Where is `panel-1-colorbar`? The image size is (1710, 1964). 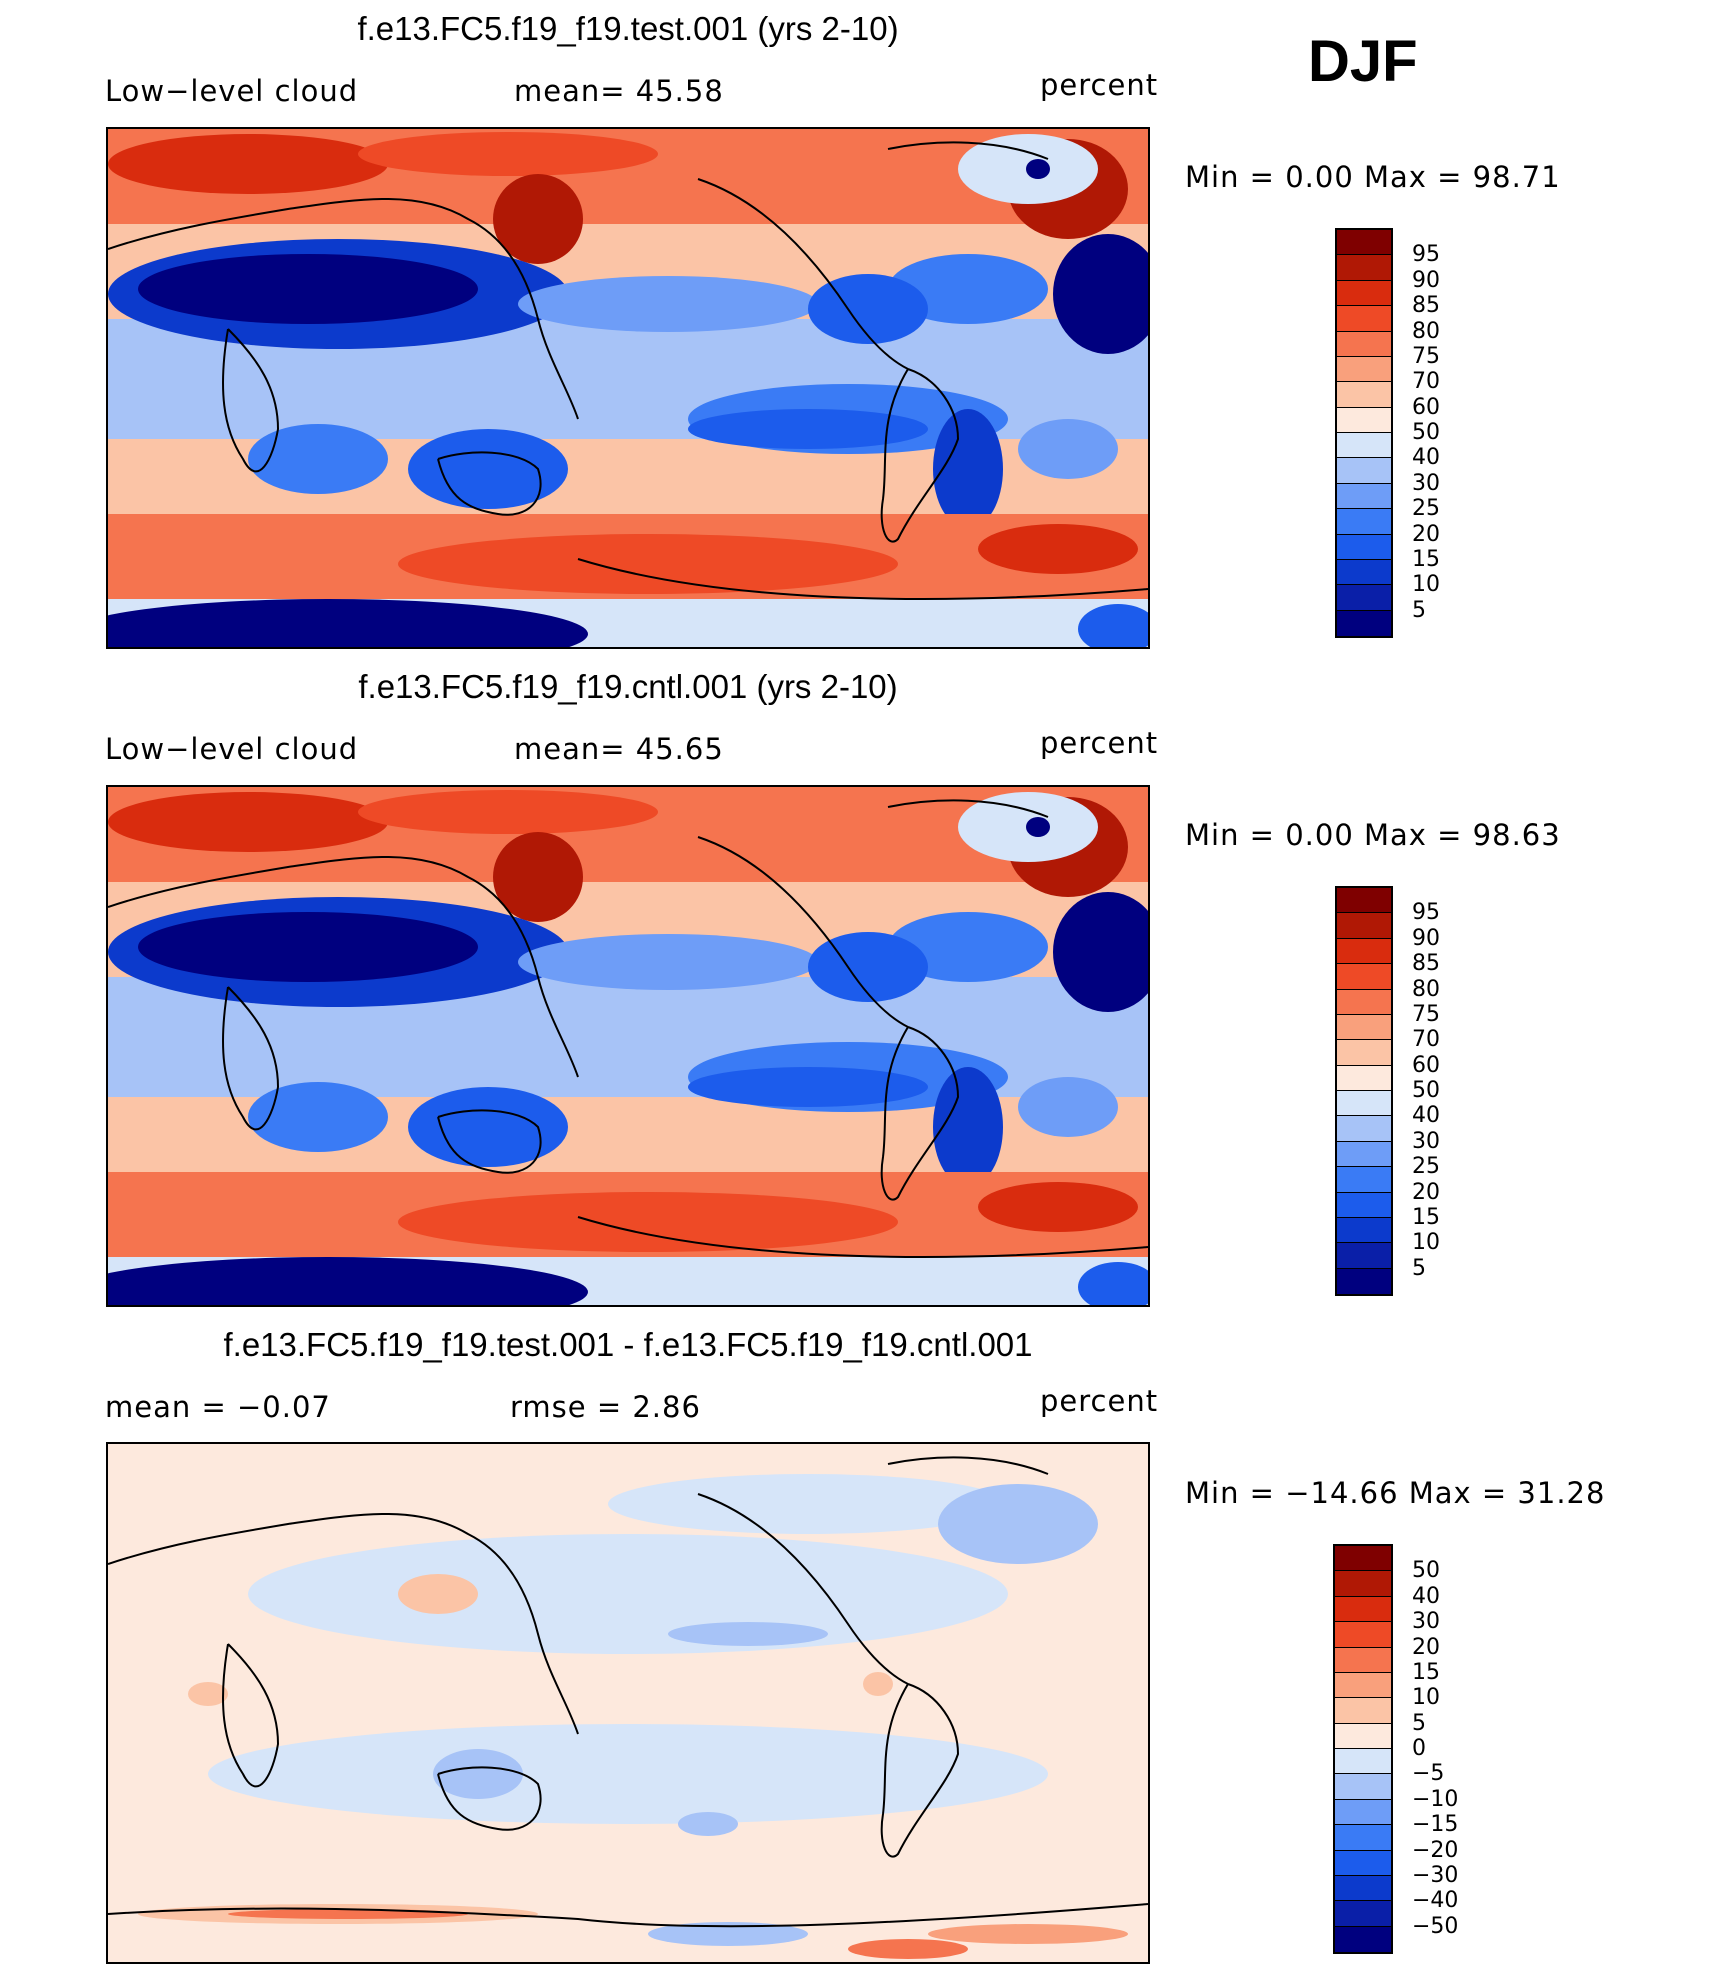 panel-1-colorbar is located at coordinates (1364, 433).